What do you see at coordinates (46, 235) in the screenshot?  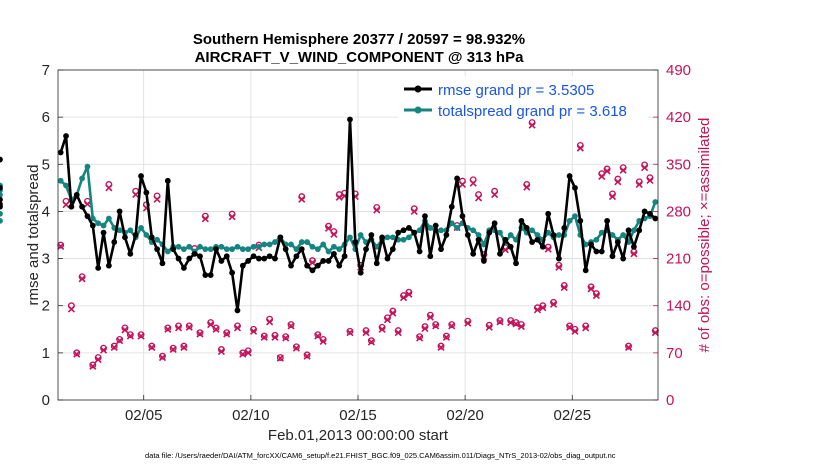 I see `y-tick-labels: 0 1 2 3 4 5 6 7` at bounding box center [46, 235].